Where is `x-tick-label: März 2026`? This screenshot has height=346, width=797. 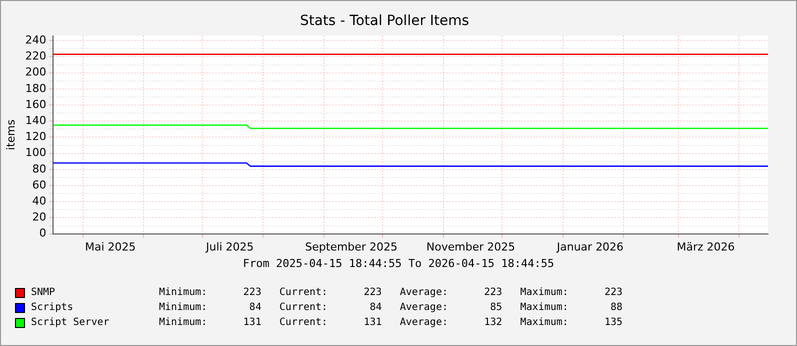
x-tick-label: März 2026 is located at coordinates (705, 247).